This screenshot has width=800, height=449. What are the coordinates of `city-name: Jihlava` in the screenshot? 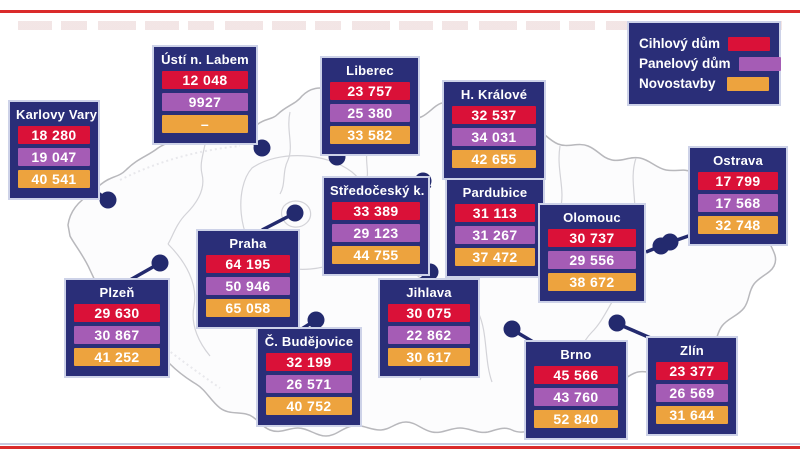 It's located at (429, 292).